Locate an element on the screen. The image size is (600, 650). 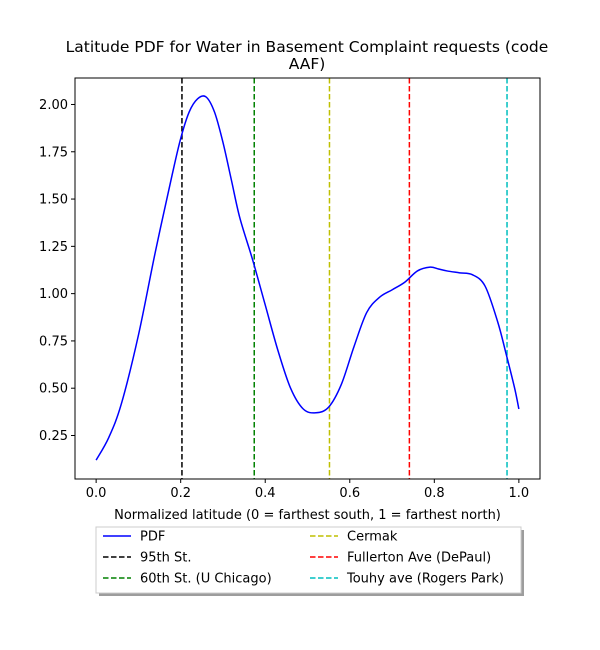
x-tick-label: 1.0 is located at coordinates (519, 493).